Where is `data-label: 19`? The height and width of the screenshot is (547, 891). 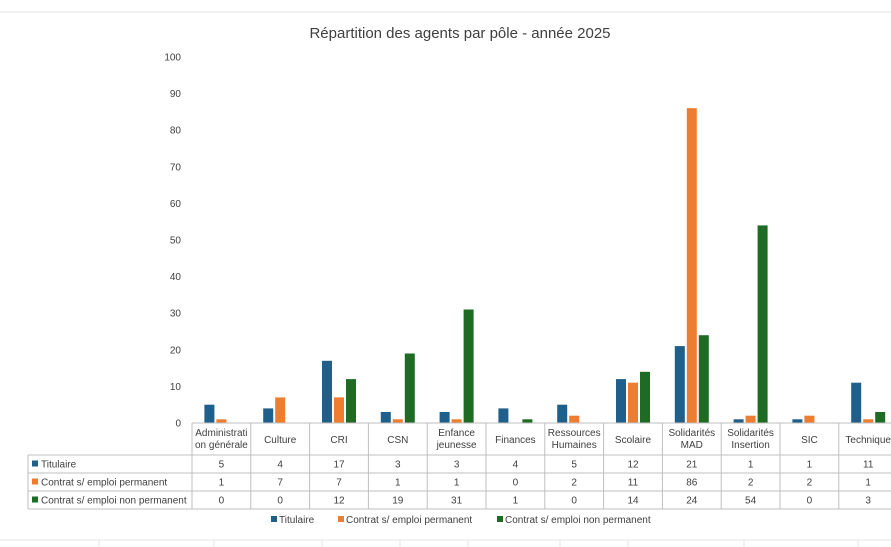
data-label: 19 is located at coordinates (398, 501).